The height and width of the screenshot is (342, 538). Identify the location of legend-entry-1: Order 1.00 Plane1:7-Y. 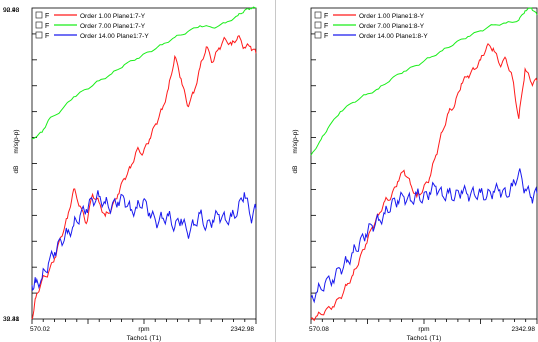
(113, 16).